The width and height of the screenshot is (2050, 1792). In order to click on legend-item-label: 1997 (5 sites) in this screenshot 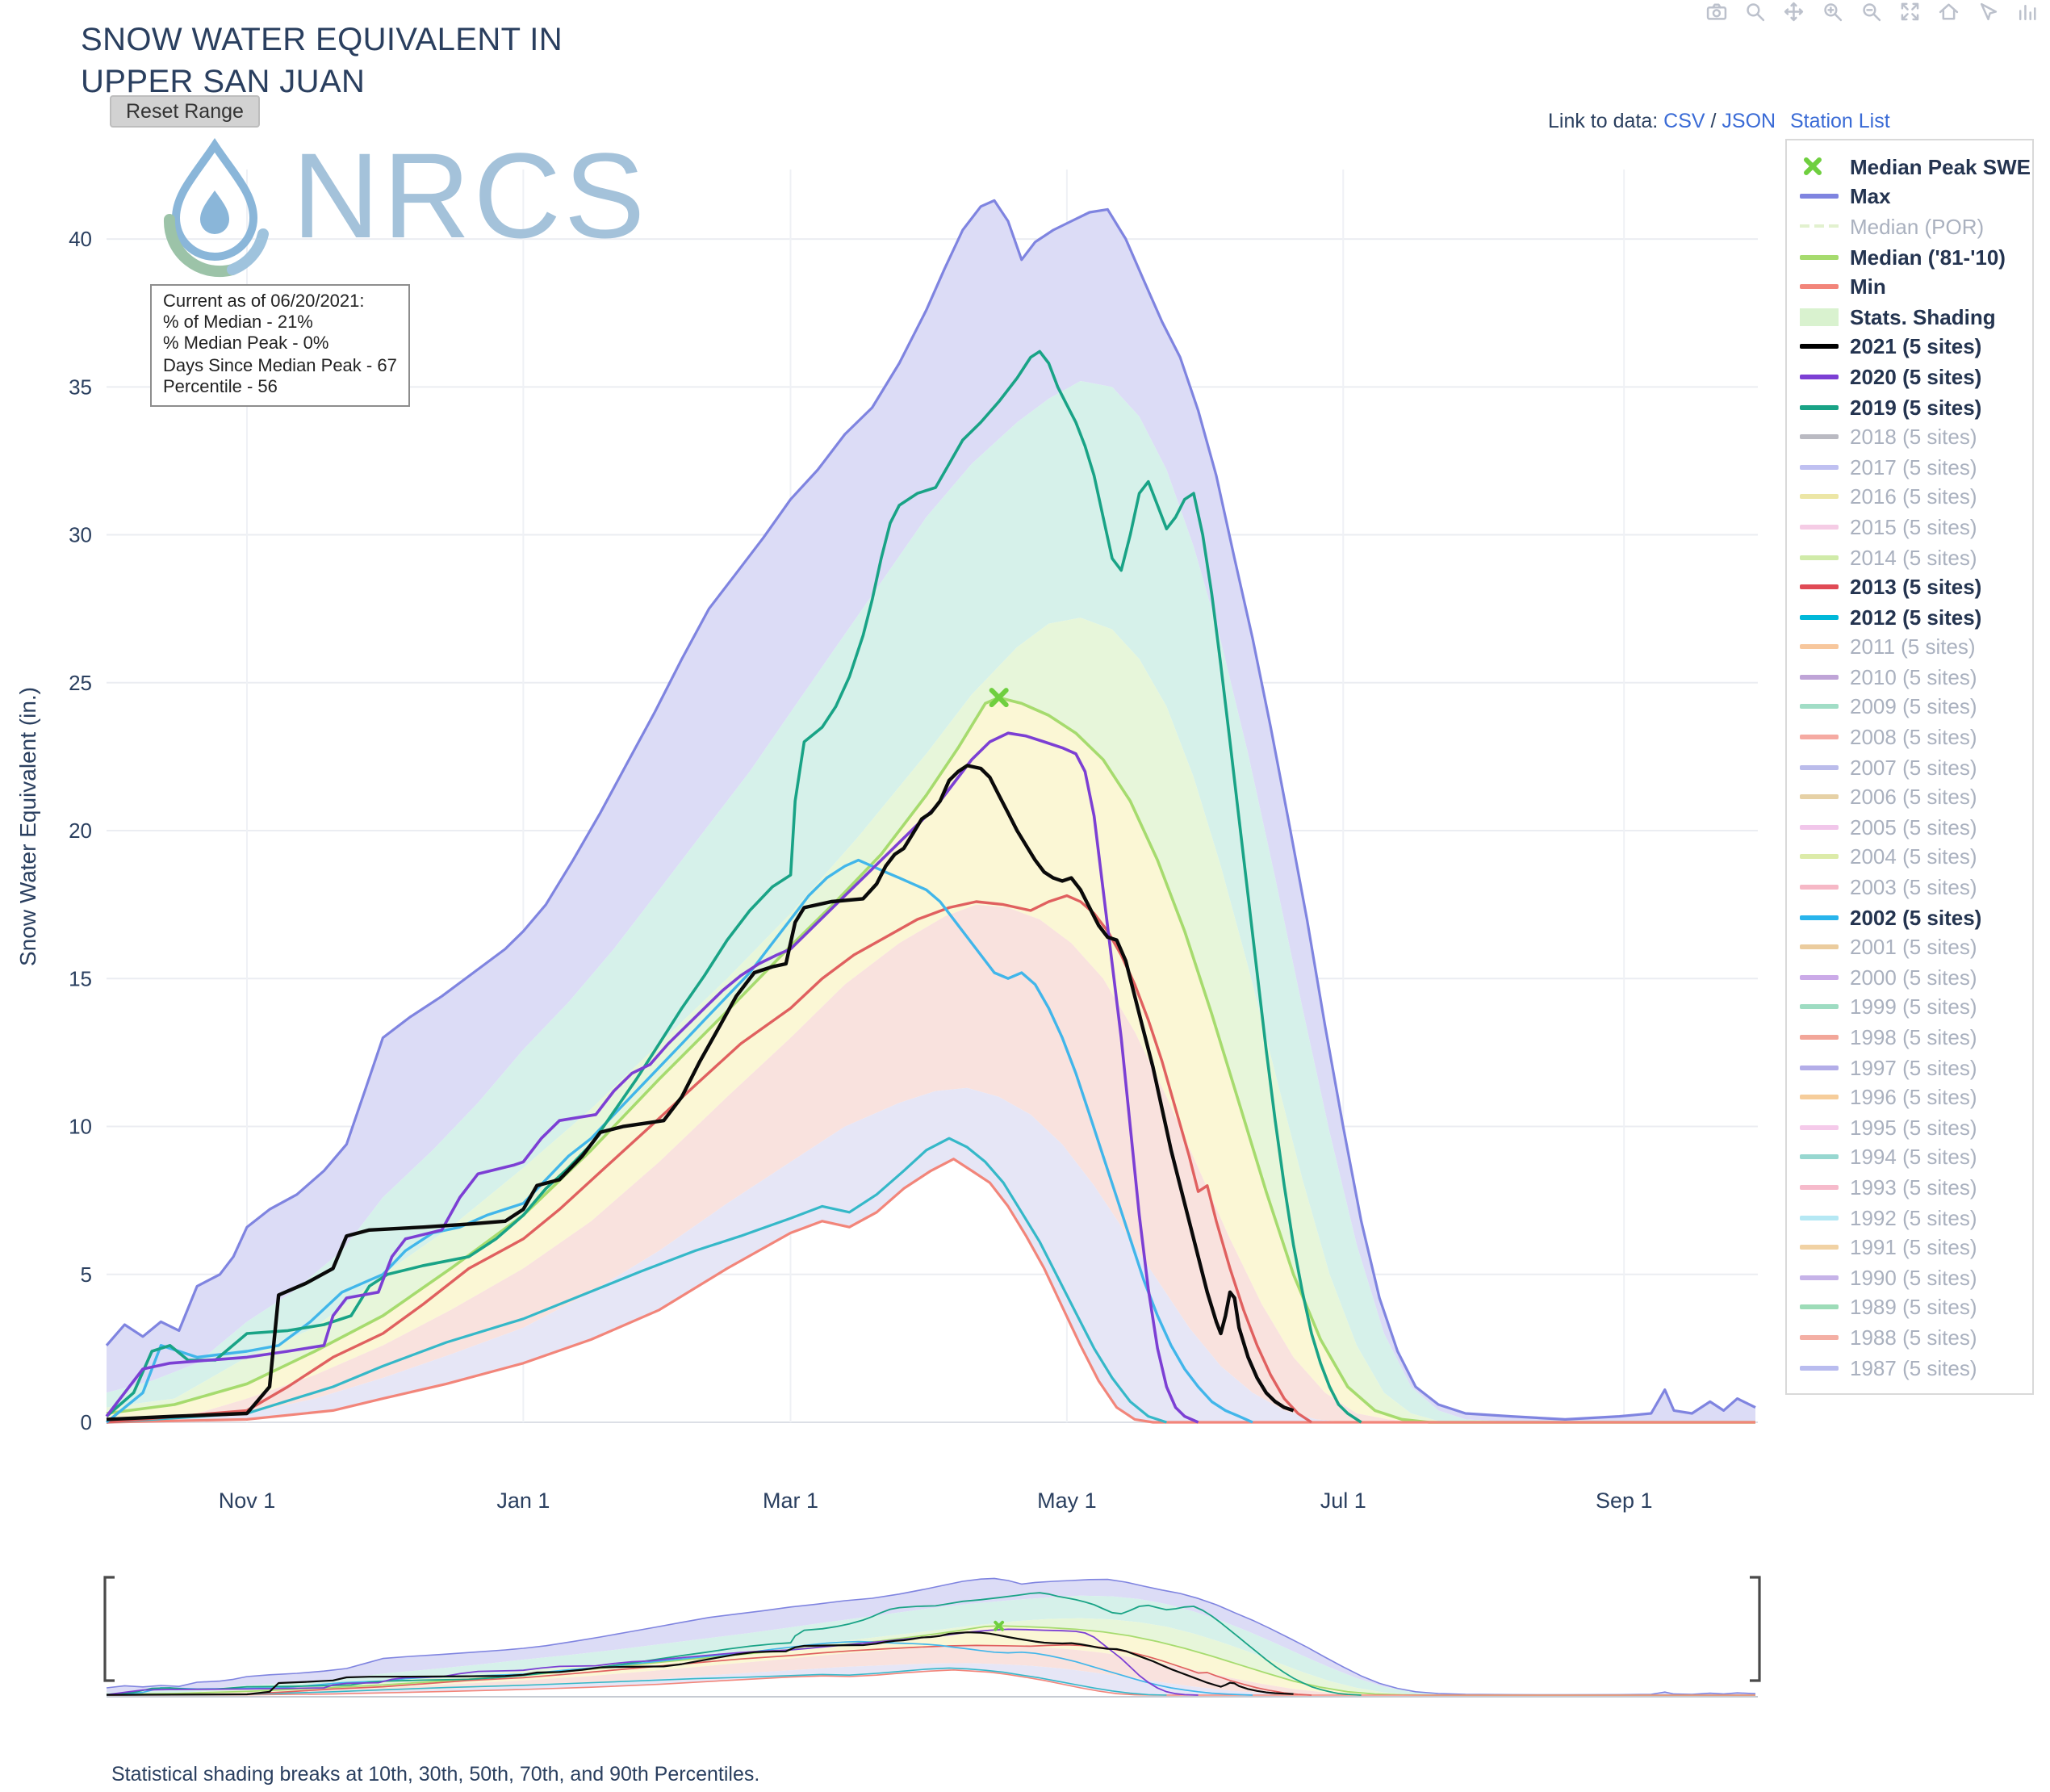, I will do `click(1914, 1067)`.